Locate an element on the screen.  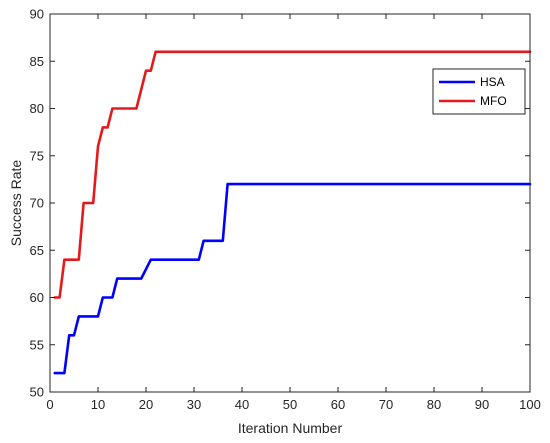
legend-label-hsa: HSA is located at coordinates (492, 82).